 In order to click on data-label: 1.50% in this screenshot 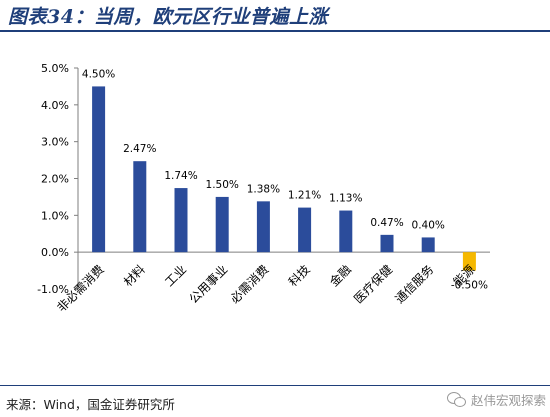, I will do `click(222, 185)`.